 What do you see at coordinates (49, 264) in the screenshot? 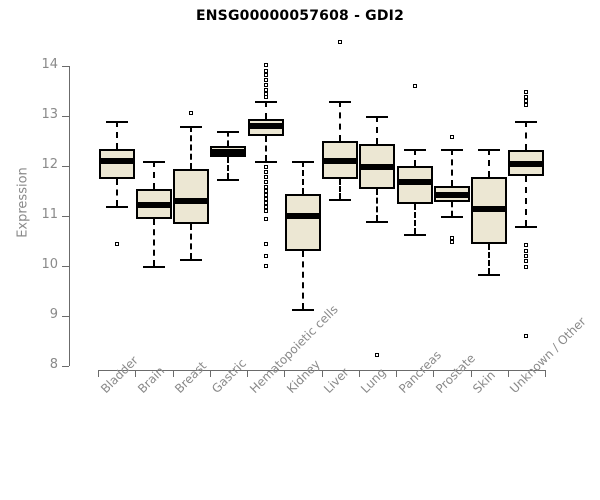
I see `y-tick-label: 10` at bounding box center [49, 264].